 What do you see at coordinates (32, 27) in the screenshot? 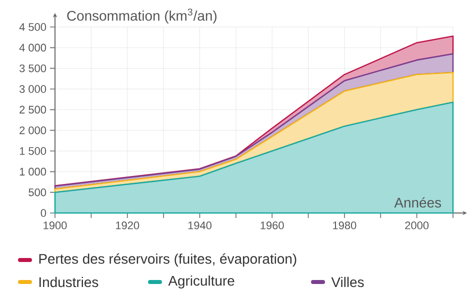
I see `y-tick-label: 4 500` at bounding box center [32, 27].